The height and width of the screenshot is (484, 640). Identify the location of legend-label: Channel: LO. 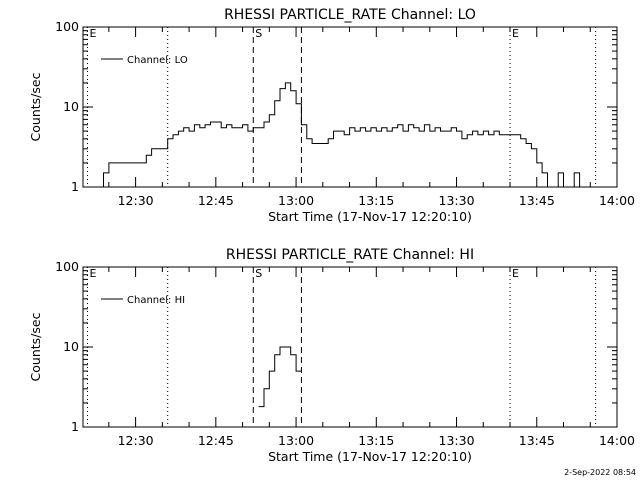
(157, 60).